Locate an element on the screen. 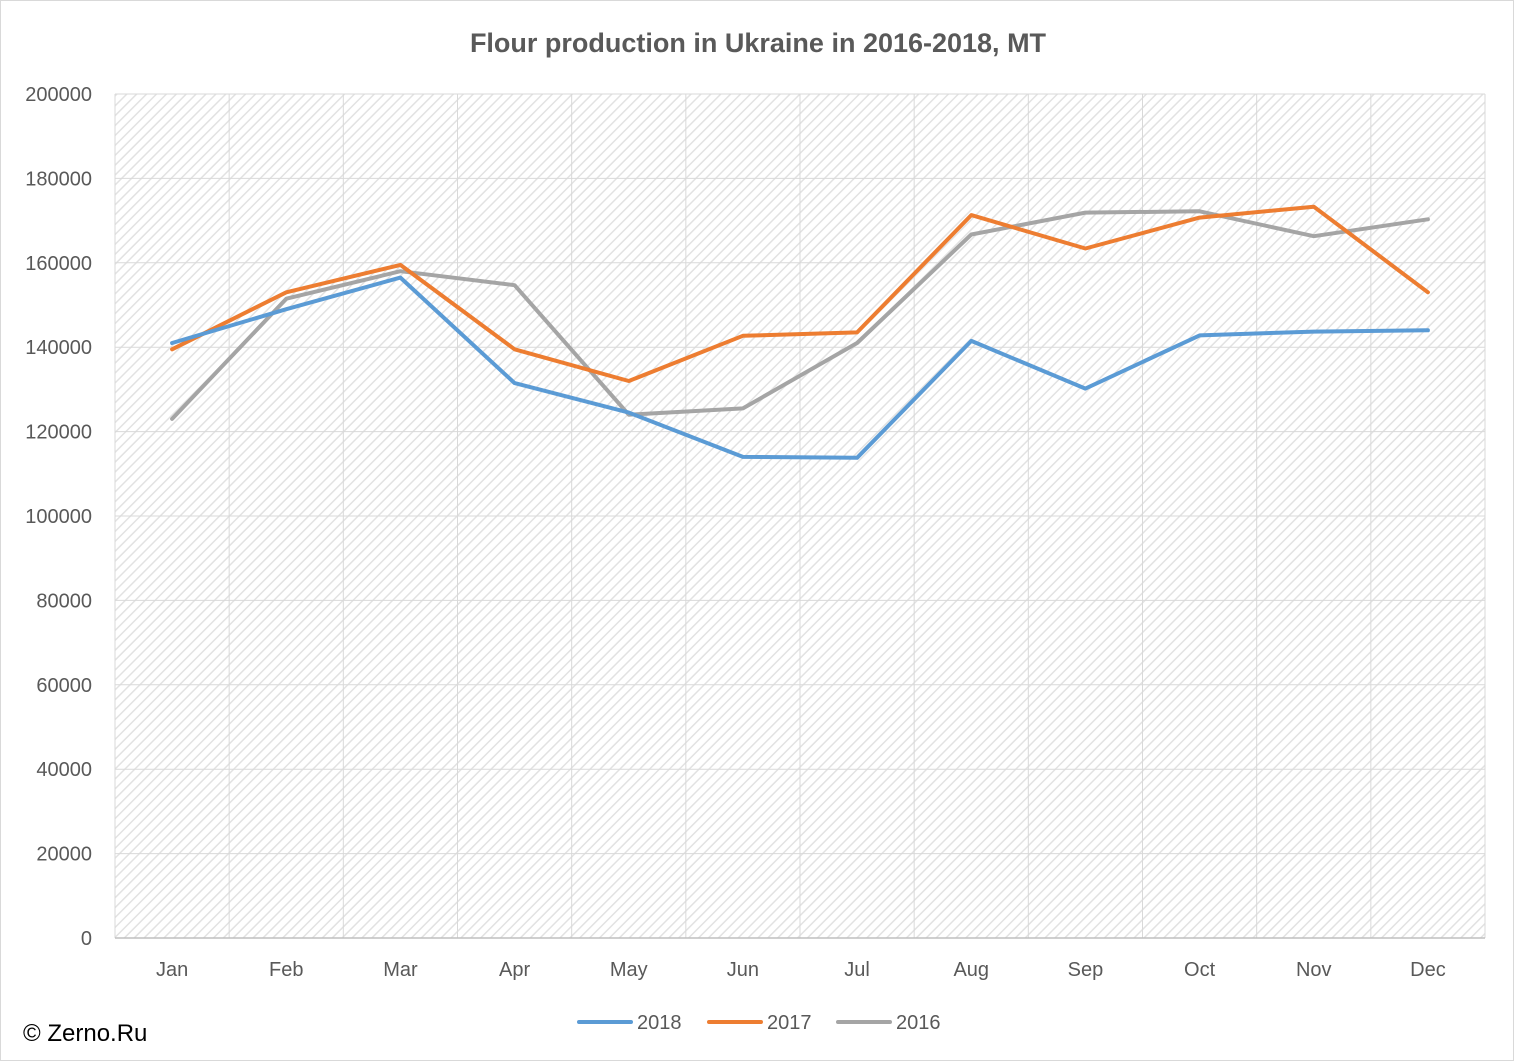 This screenshot has width=1514, height=1061. x-tick-label: Feb is located at coordinates (286, 970).